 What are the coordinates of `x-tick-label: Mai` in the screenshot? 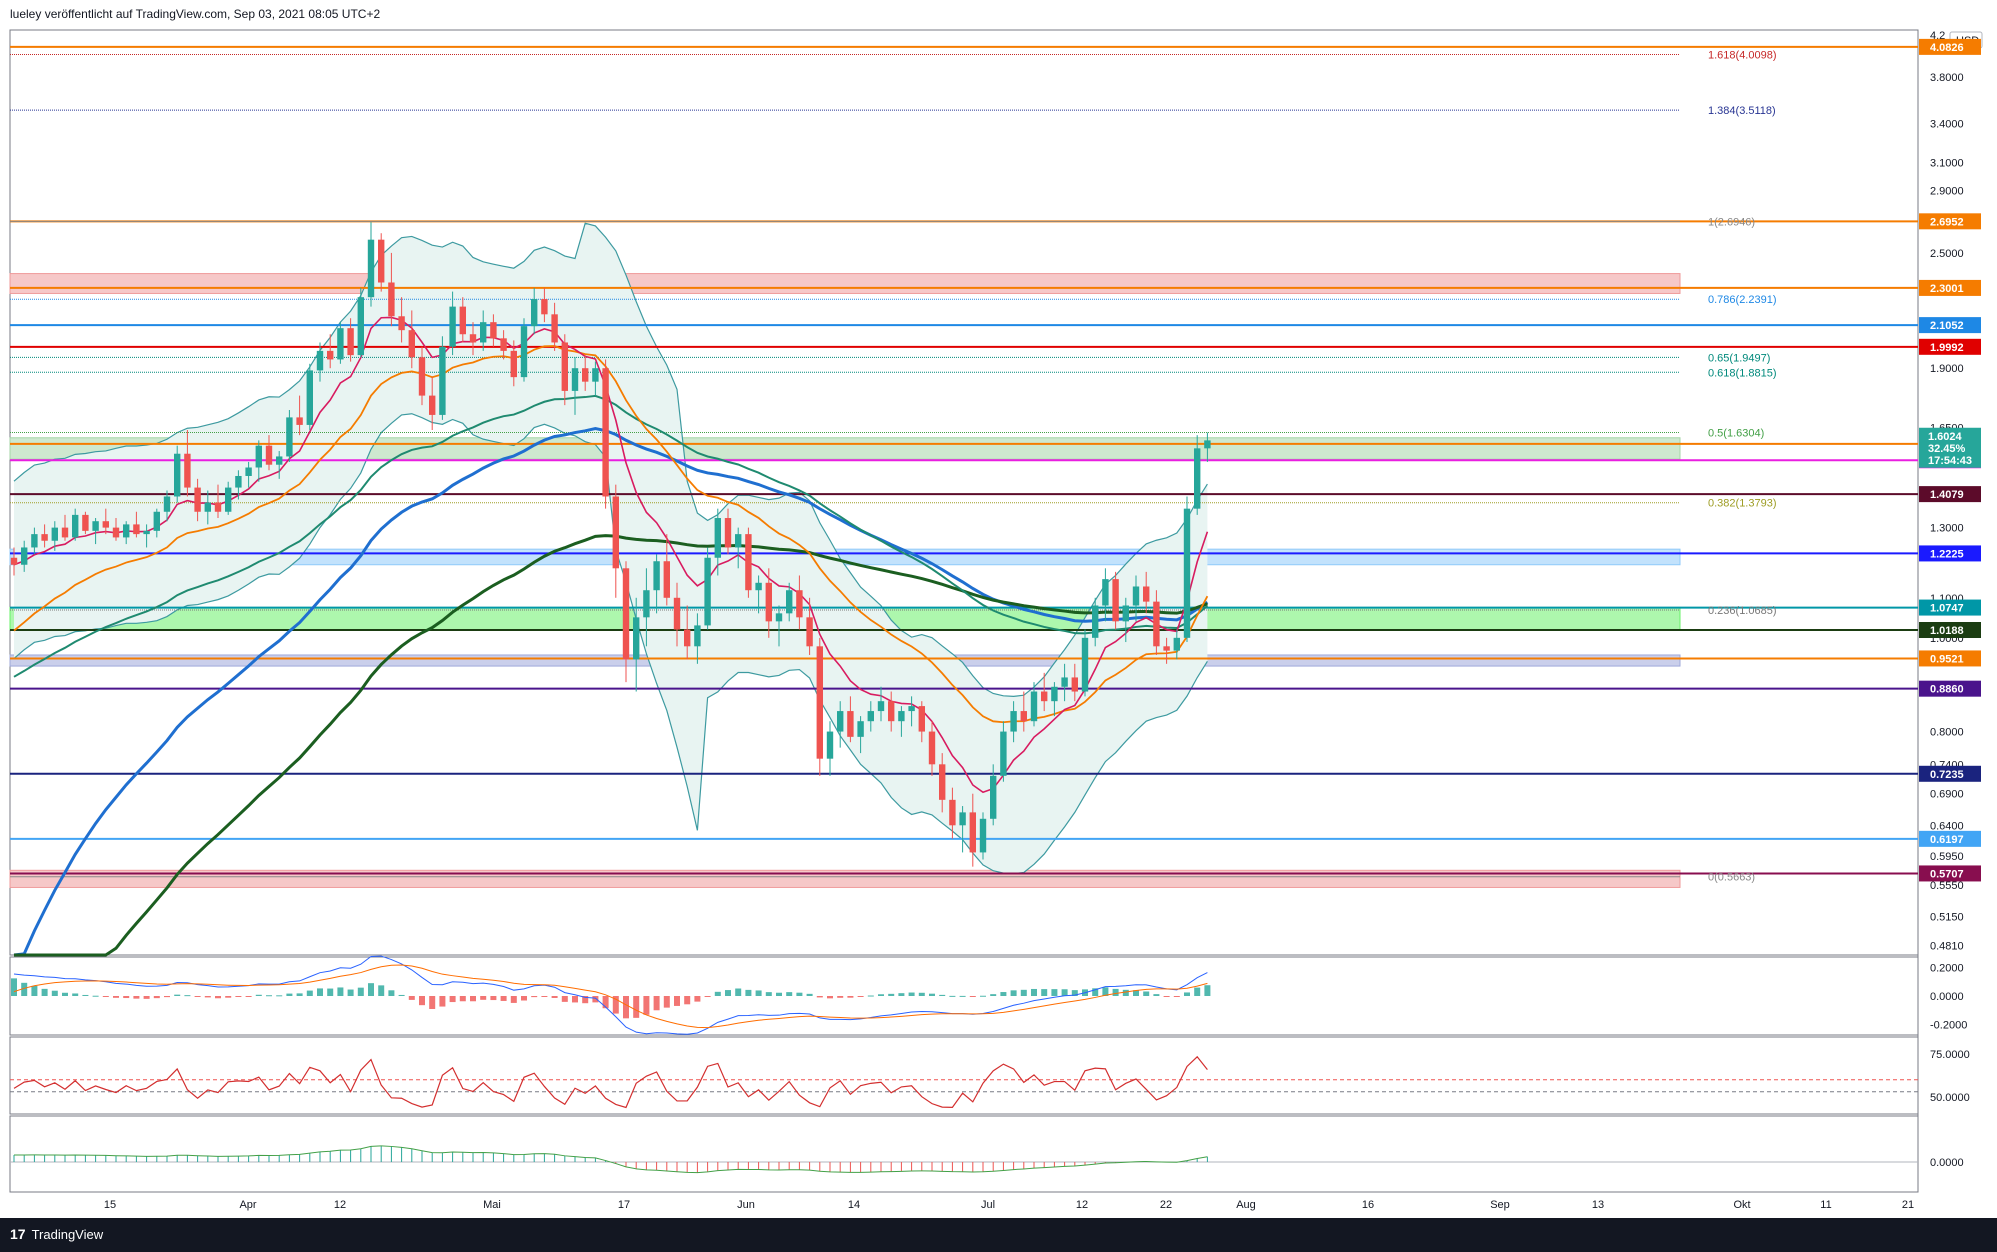 It's located at (492, 1205).